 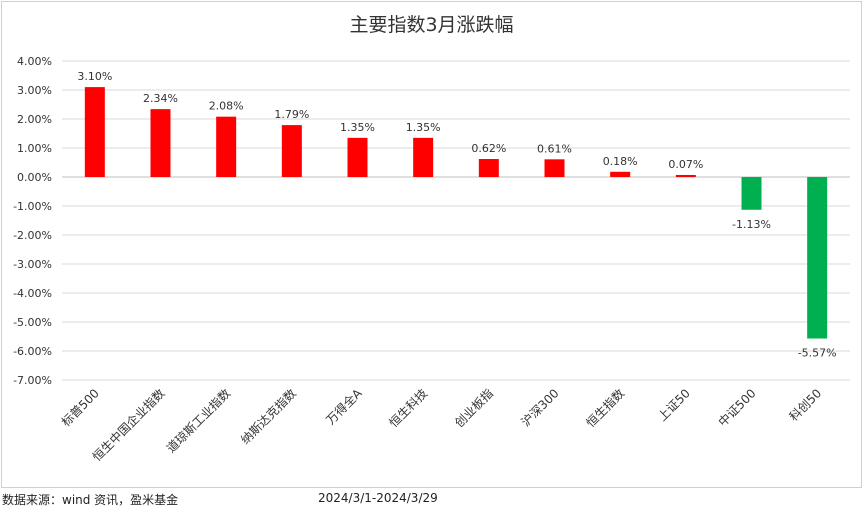 What do you see at coordinates (32, 264) in the screenshot?
I see `y-tick-label: -3.00%` at bounding box center [32, 264].